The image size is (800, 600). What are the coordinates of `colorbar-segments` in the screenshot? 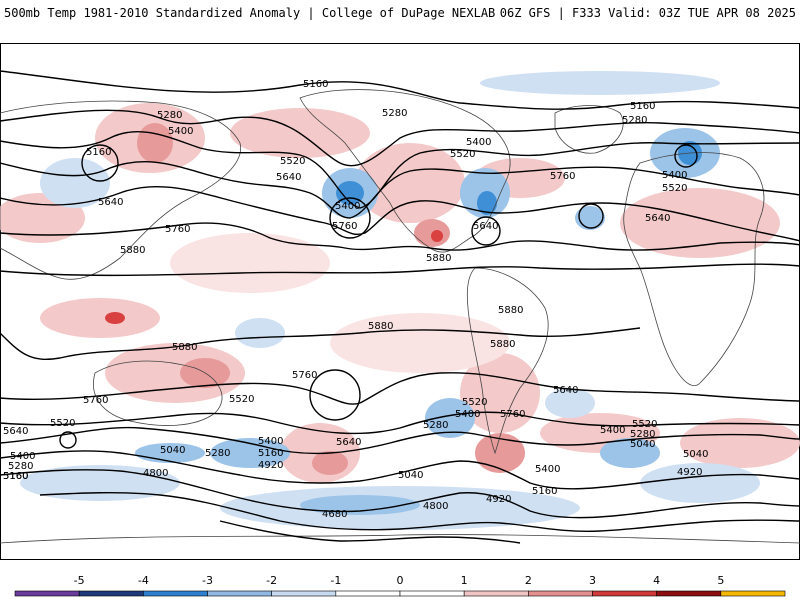 It's located at (400, 593).